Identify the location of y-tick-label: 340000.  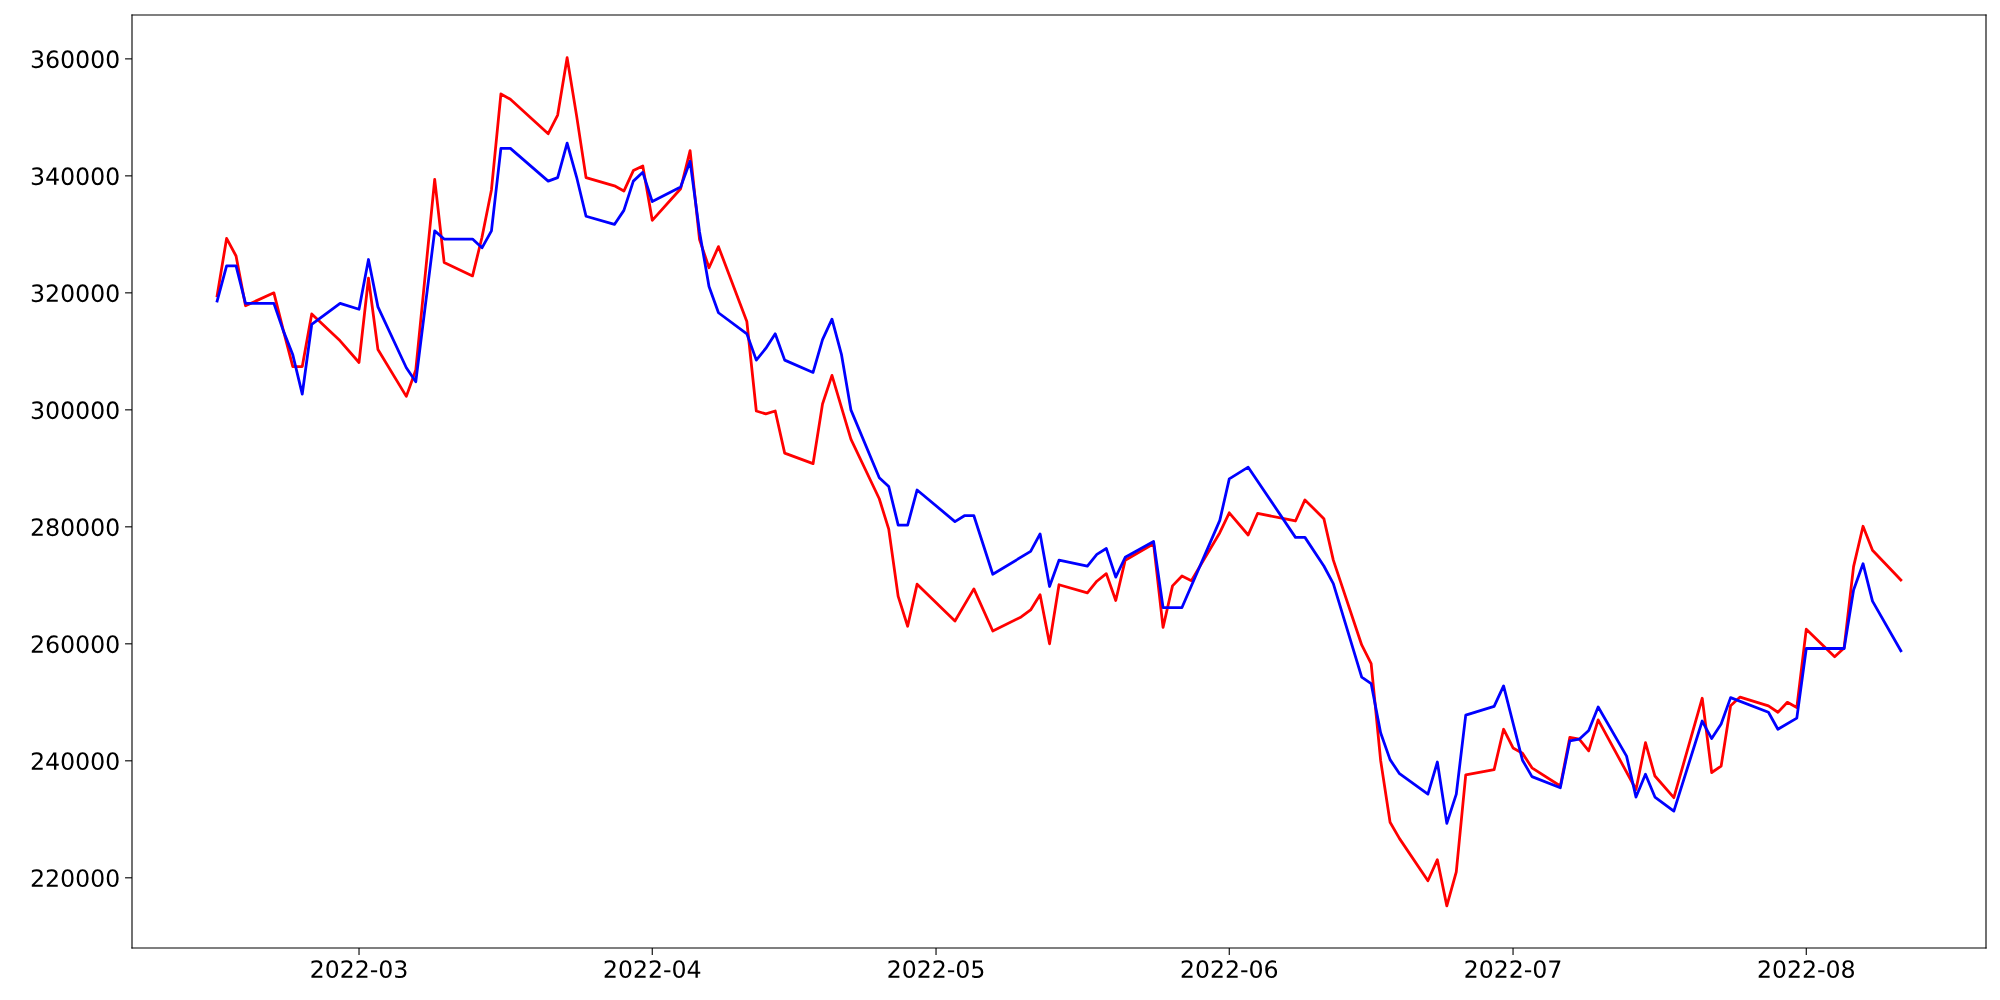
(75, 176).